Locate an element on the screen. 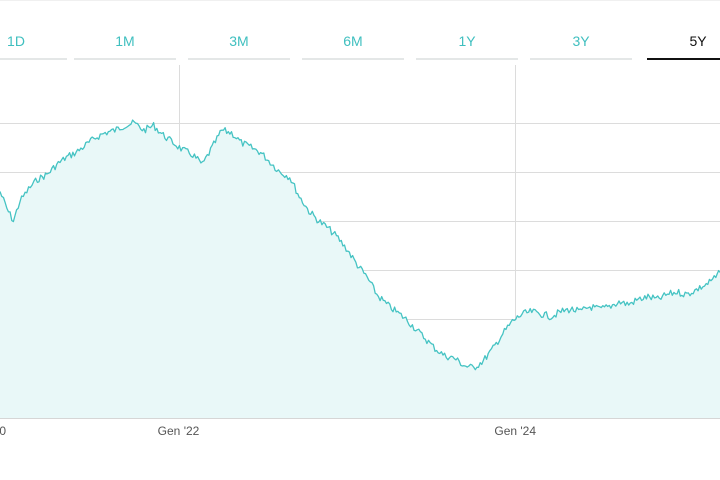 The width and height of the screenshot is (720, 480). tab-label: 3Y is located at coordinates (581, 41).